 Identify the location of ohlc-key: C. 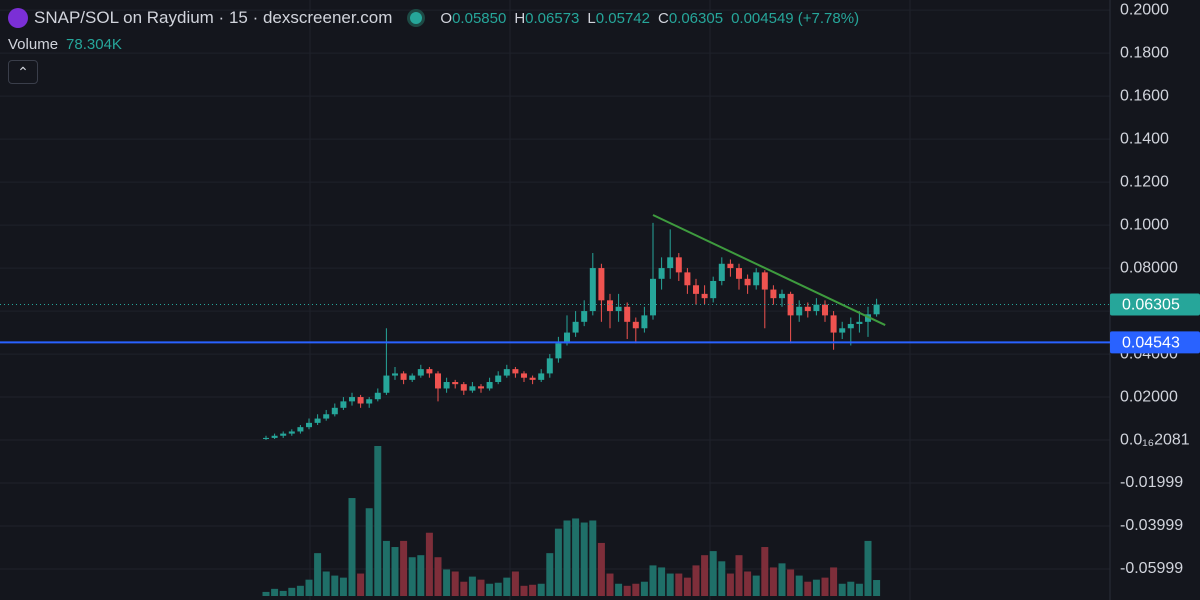
(663, 18).